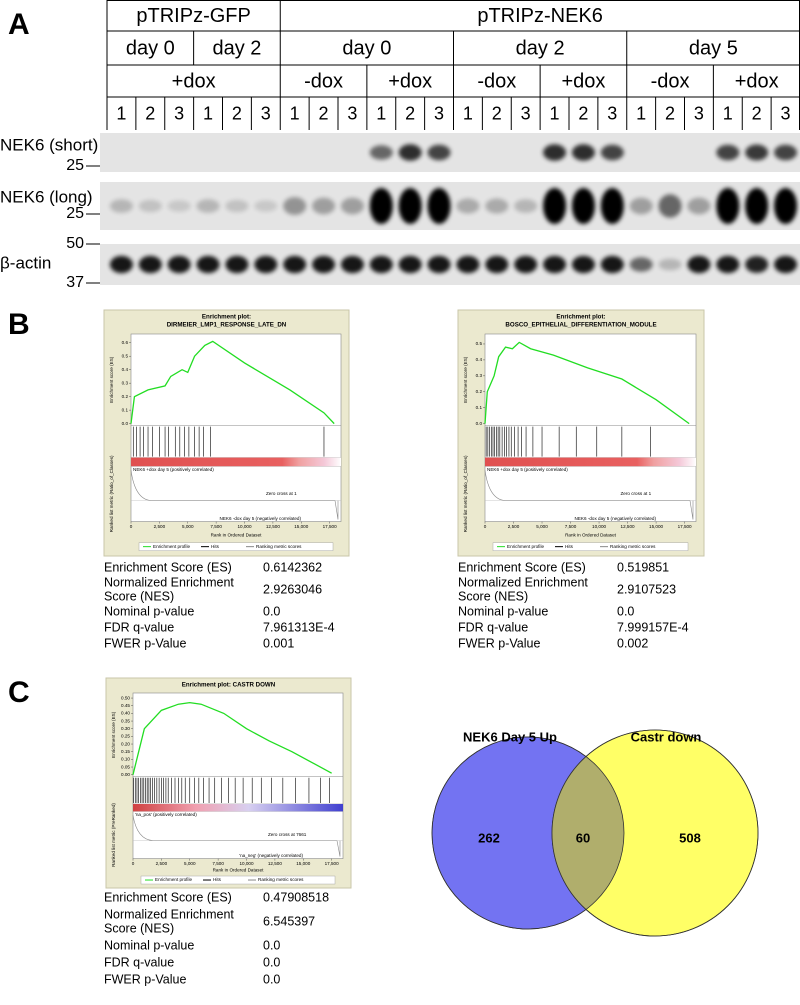  What do you see at coordinates (75, 282) in the screenshot?
I see `label: 37` at bounding box center [75, 282].